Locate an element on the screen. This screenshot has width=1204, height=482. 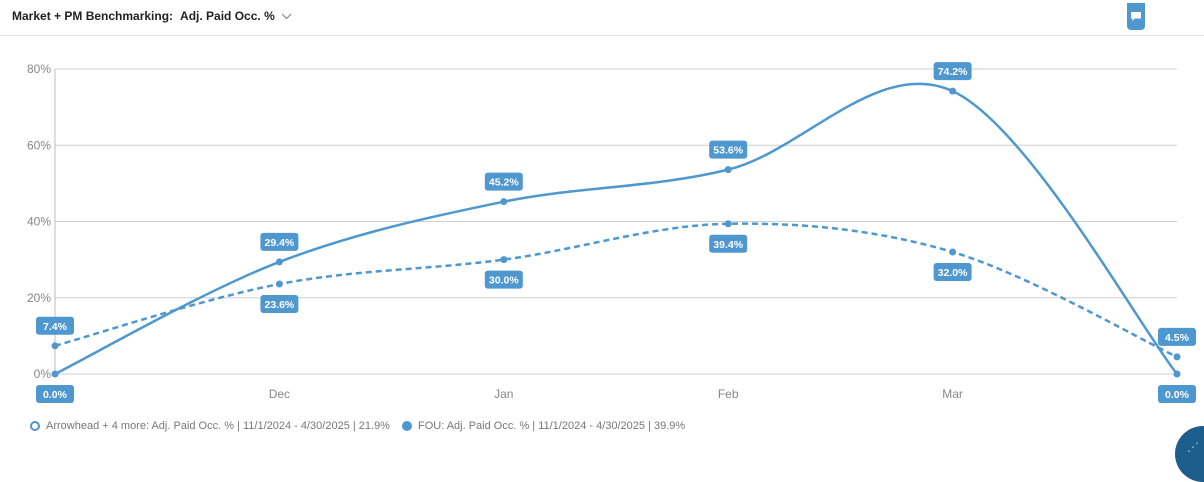
data-label: 4.5% is located at coordinates (1177, 338).